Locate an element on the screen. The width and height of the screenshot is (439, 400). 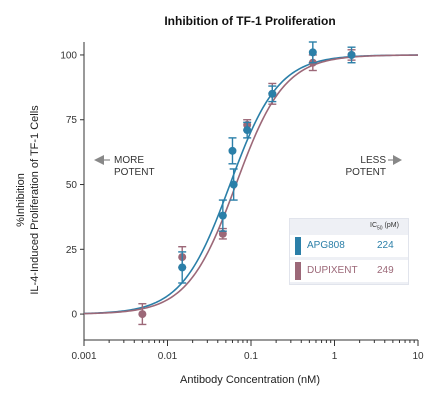
y-axis-label-line1: %Inhibition is located at coordinates (21, 200).